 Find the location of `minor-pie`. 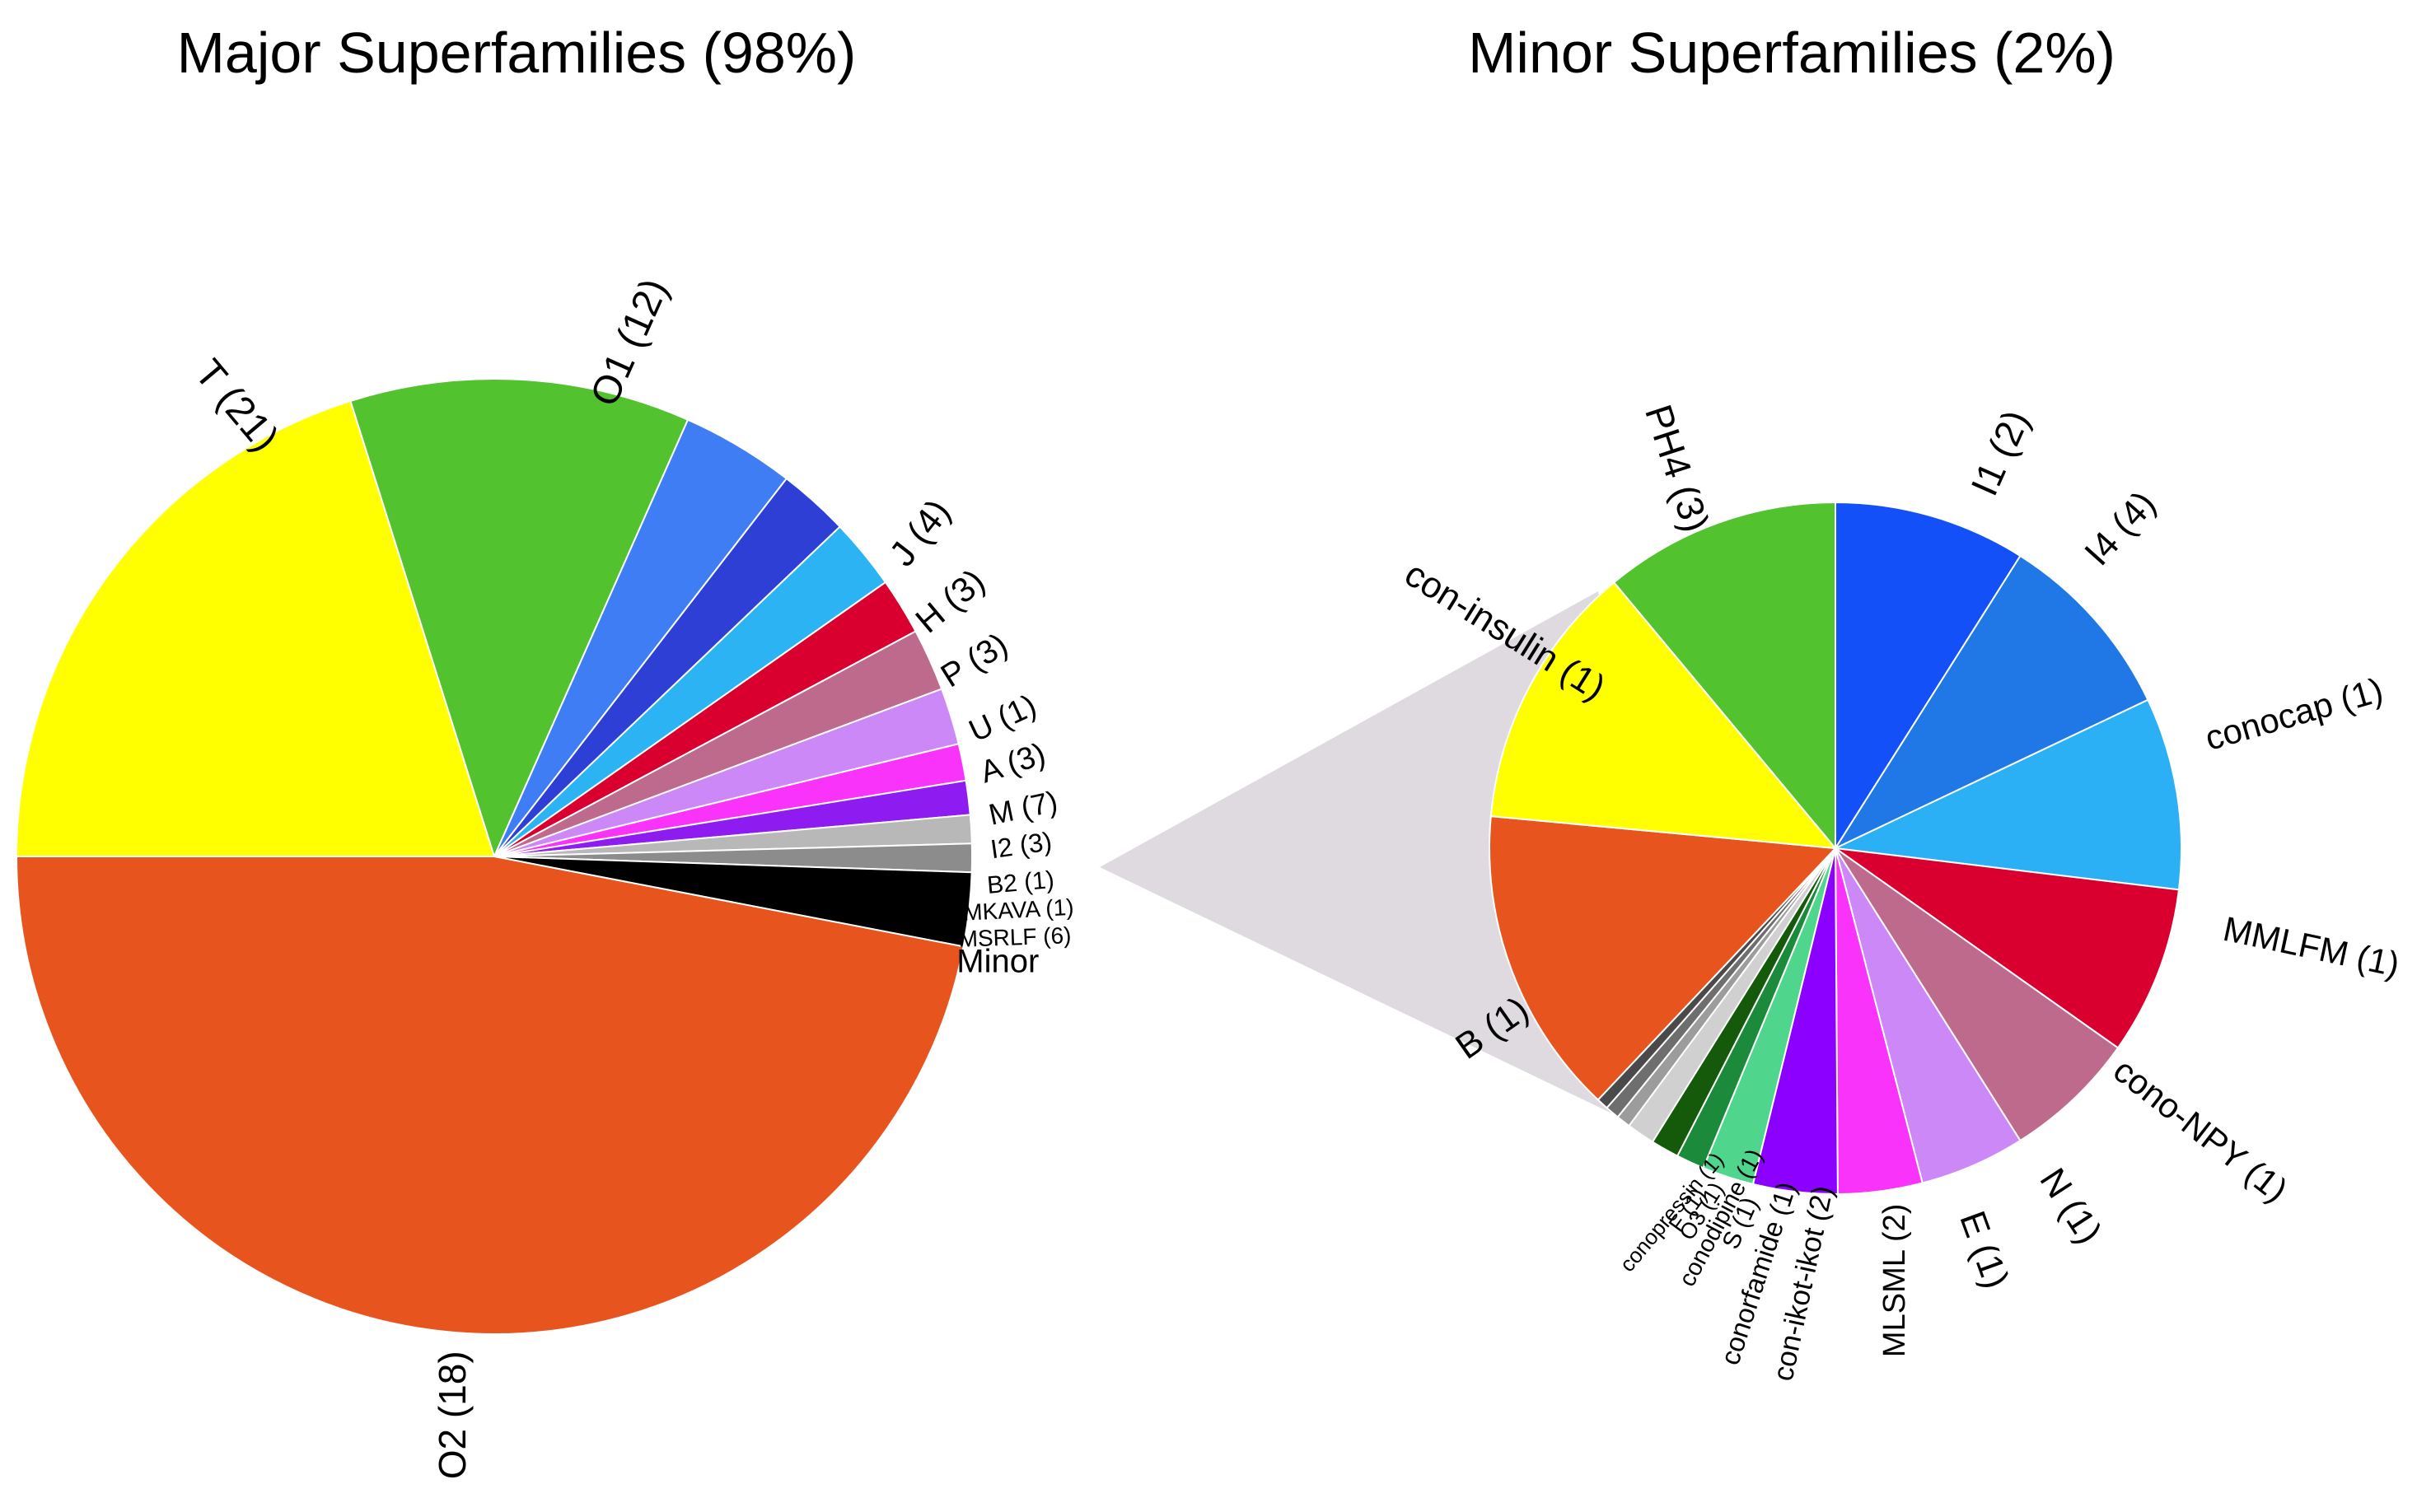

minor-pie is located at coordinates (1835, 848).